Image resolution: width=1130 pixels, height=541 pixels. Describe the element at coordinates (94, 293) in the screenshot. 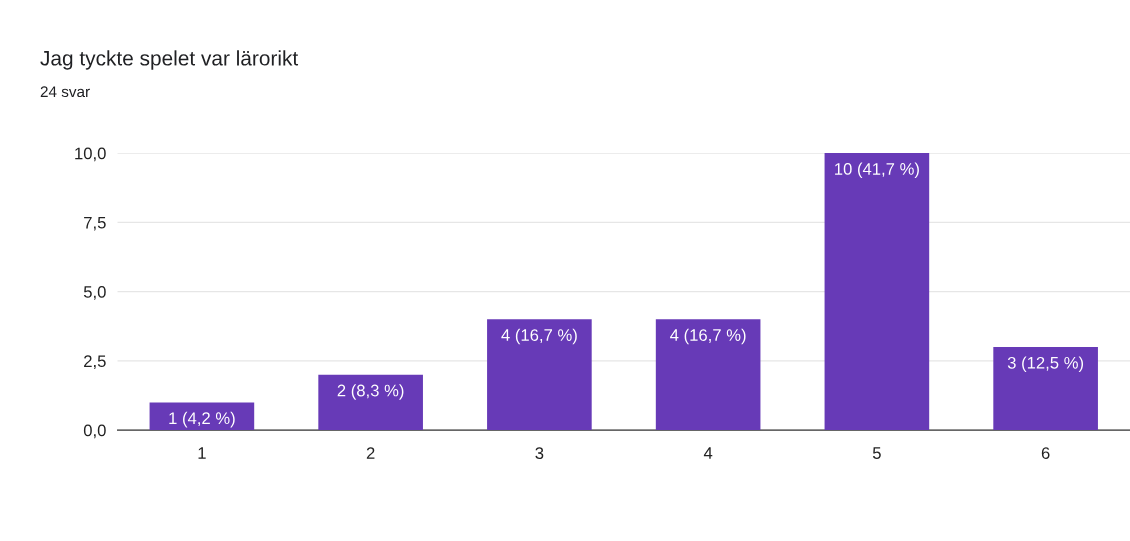

I see `y-tick-label: 5,0` at that location.